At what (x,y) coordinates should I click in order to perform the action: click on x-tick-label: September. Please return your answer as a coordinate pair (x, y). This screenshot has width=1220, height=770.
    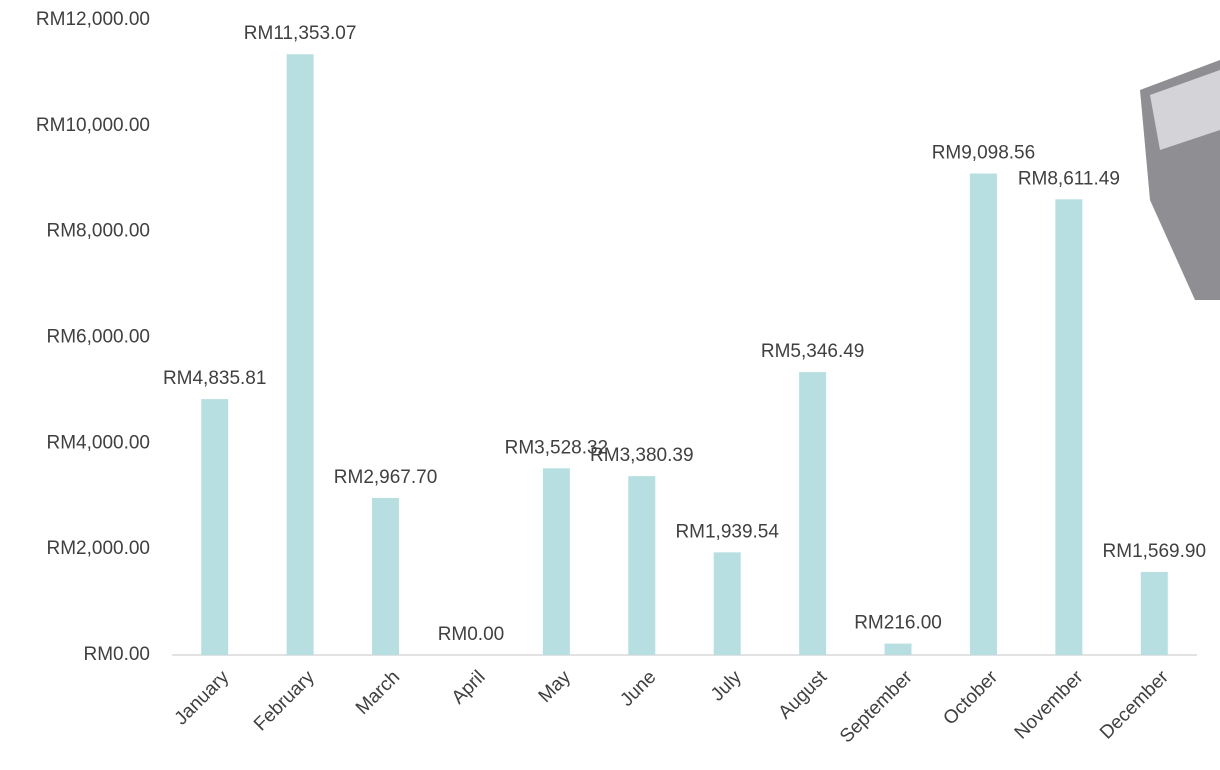
    Looking at the image, I should click on (876, 706).